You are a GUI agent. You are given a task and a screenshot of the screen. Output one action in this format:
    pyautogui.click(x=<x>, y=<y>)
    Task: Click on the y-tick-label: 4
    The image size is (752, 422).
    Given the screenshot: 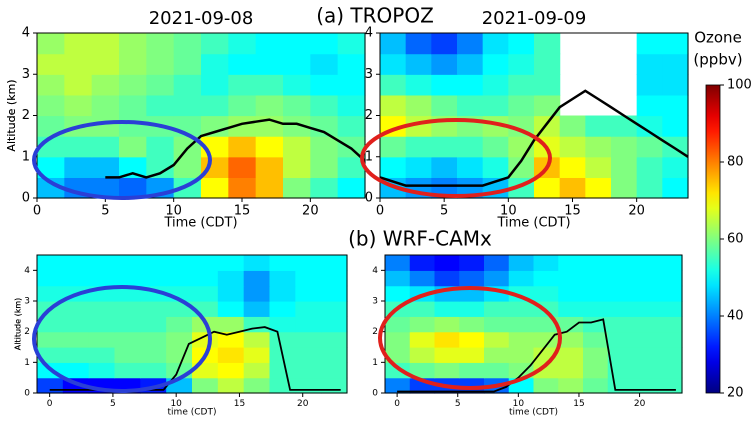 What is the action you would take?
    pyautogui.click(x=375, y=271)
    